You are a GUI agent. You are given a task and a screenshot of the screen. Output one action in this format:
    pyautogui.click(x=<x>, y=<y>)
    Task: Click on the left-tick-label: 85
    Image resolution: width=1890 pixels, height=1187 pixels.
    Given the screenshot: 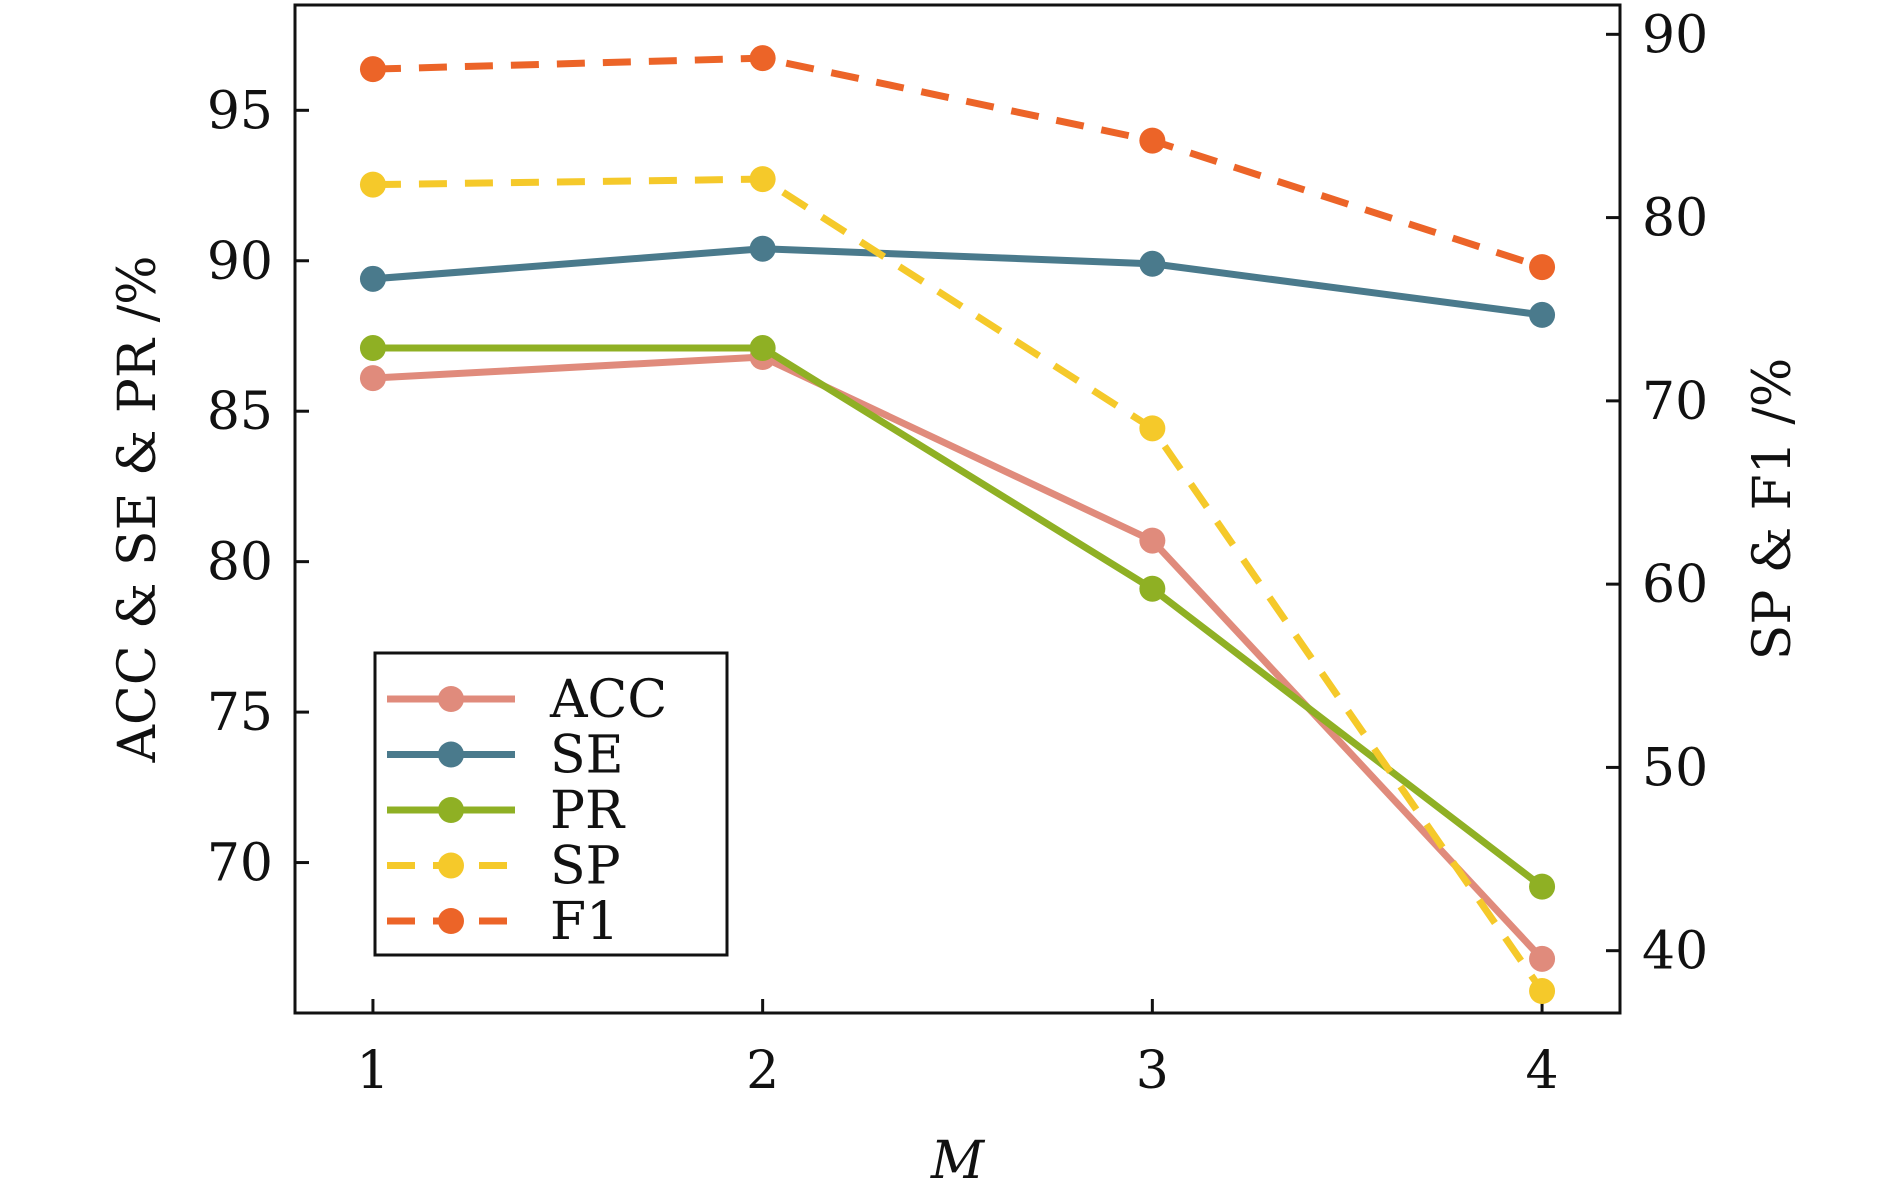 What is the action you would take?
    pyautogui.click(x=240, y=412)
    